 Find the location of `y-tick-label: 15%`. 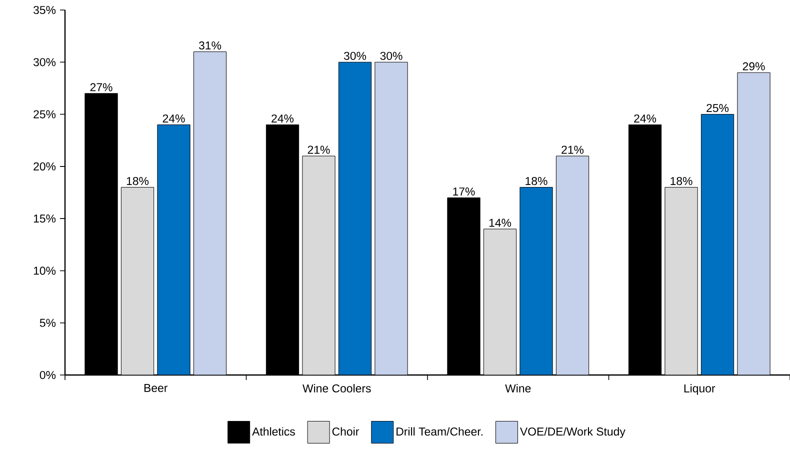

y-tick-label: 15% is located at coordinates (45, 218).